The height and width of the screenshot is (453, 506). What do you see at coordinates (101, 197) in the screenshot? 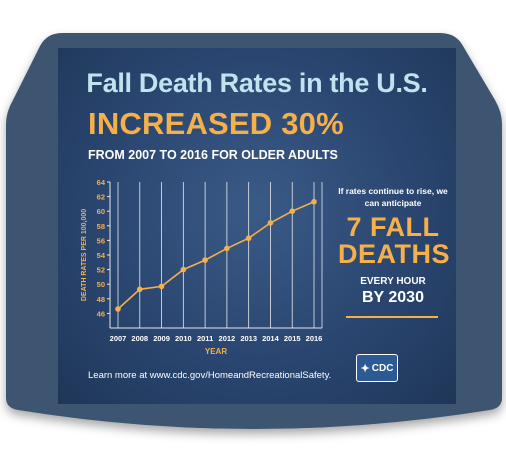
I see `y-tick-label: 62` at bounding box center [101, 197].